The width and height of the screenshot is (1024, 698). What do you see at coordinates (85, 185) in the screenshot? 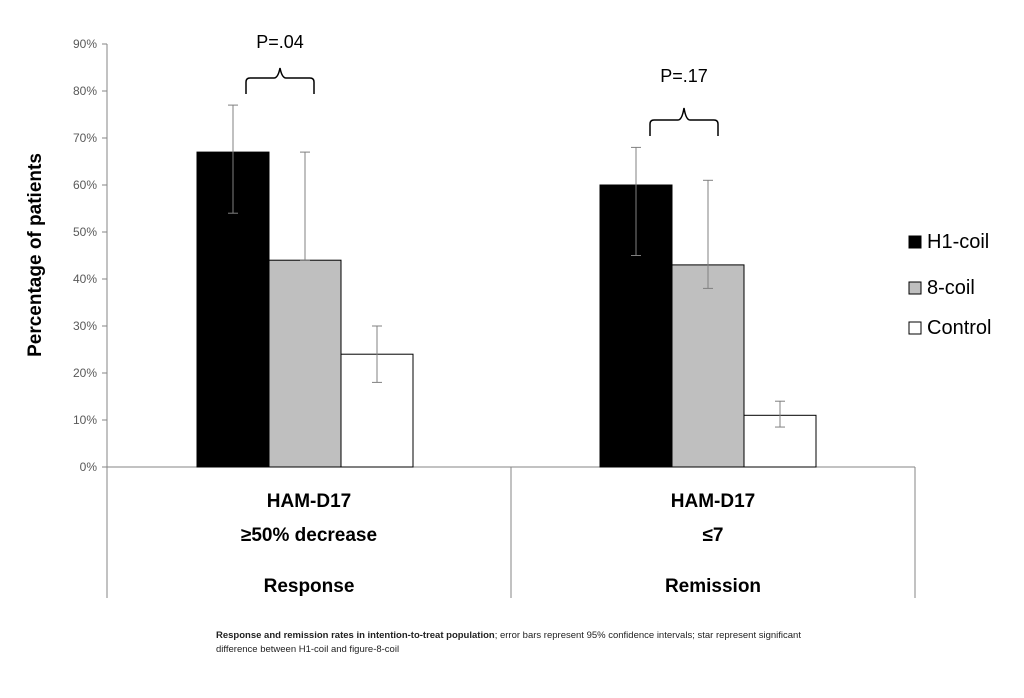
I see `y-tick-label: 60%` at bounding box center [85, 185].